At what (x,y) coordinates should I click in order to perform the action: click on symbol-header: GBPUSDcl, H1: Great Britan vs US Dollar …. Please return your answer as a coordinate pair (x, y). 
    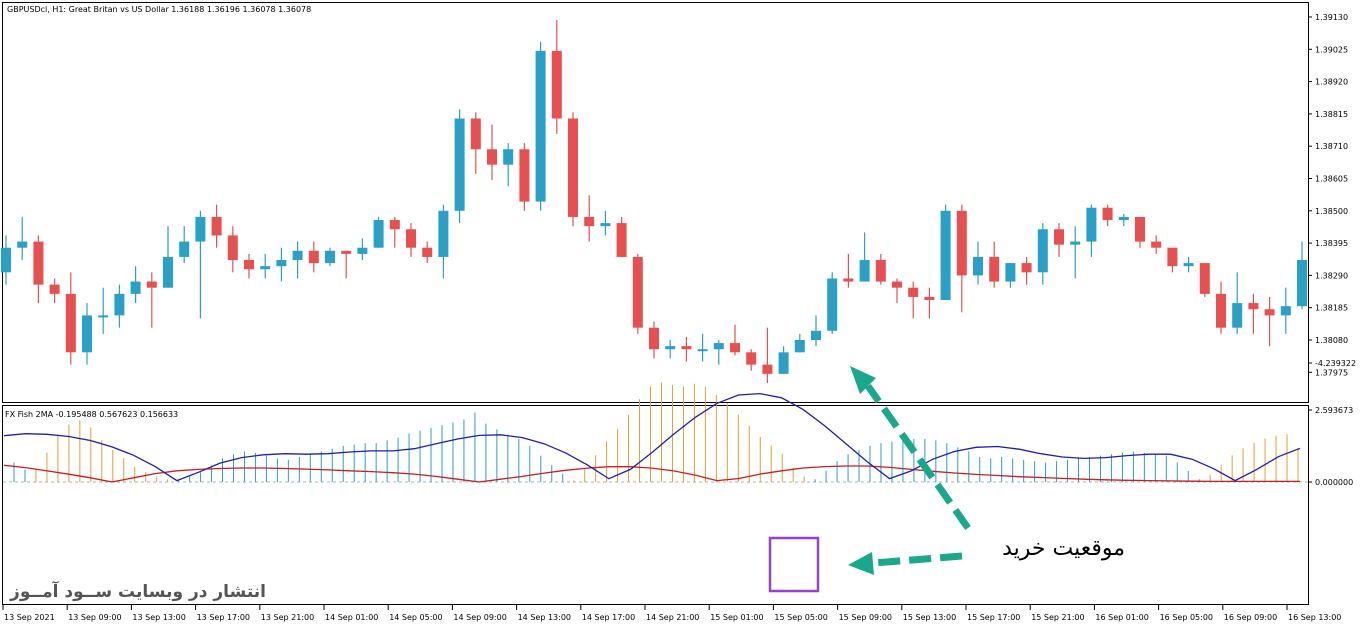
    Looking at the image, I should click on (159, 9).